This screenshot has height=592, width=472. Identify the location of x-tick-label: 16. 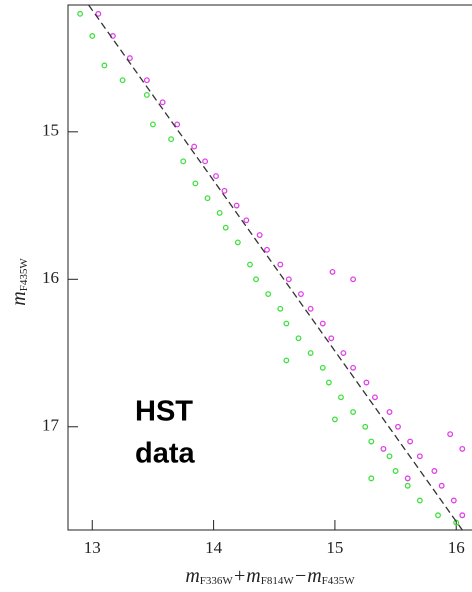
(456, 547).